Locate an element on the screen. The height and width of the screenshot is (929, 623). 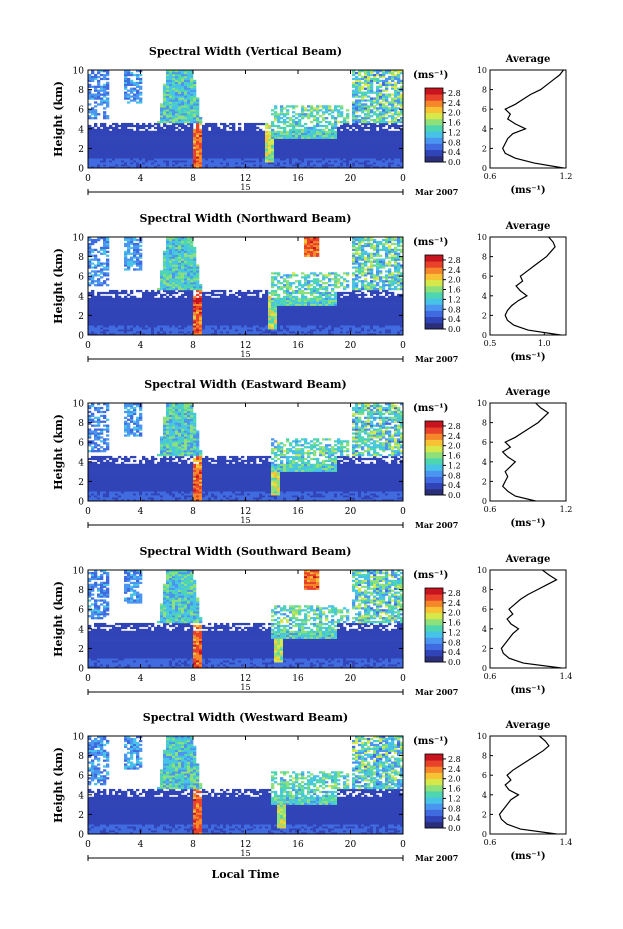
colorbar-swatch is located at coordinates (434, 159).